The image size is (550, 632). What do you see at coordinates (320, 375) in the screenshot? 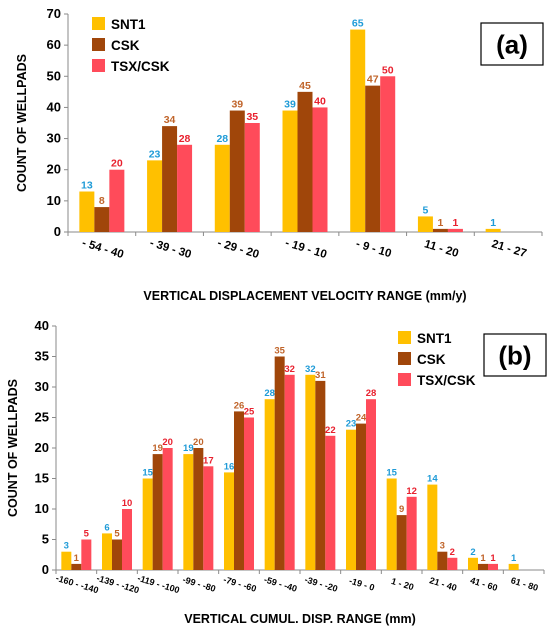
I see `bar-value-label: 31` at bounding box center [320, 375].